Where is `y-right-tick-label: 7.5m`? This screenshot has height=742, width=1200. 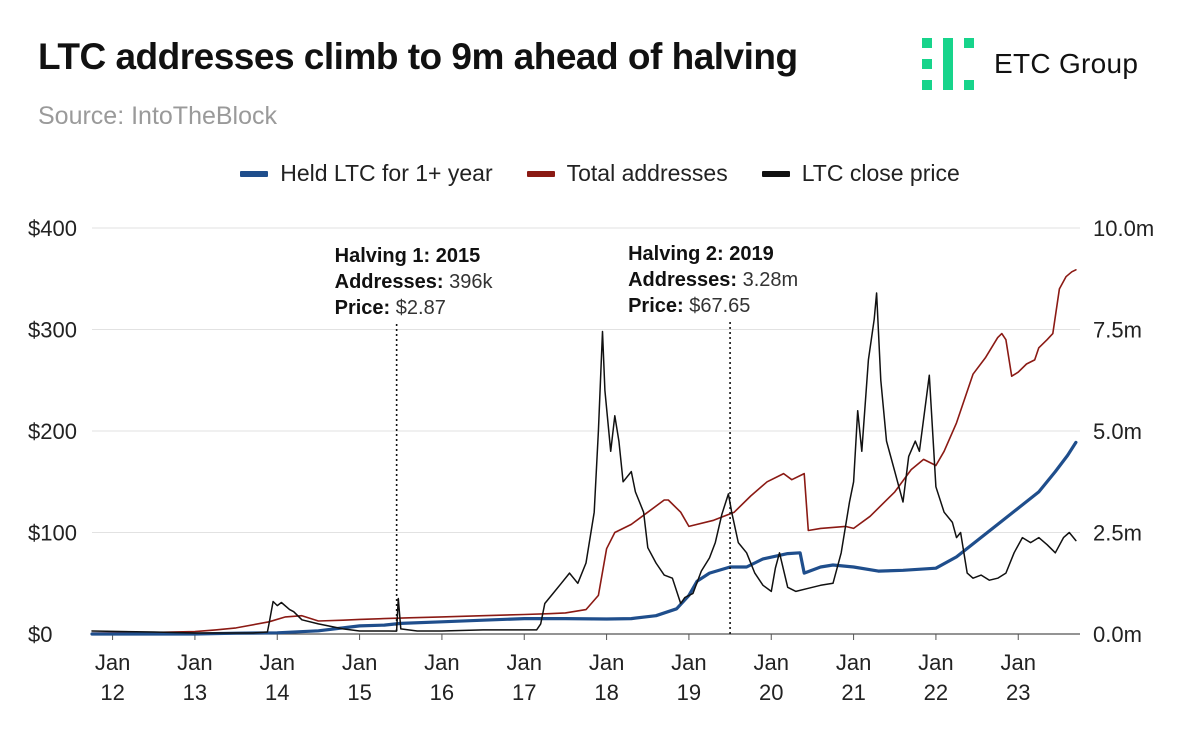
y-right-tick-label: 7.5m is located at coordinates (1117, 330).